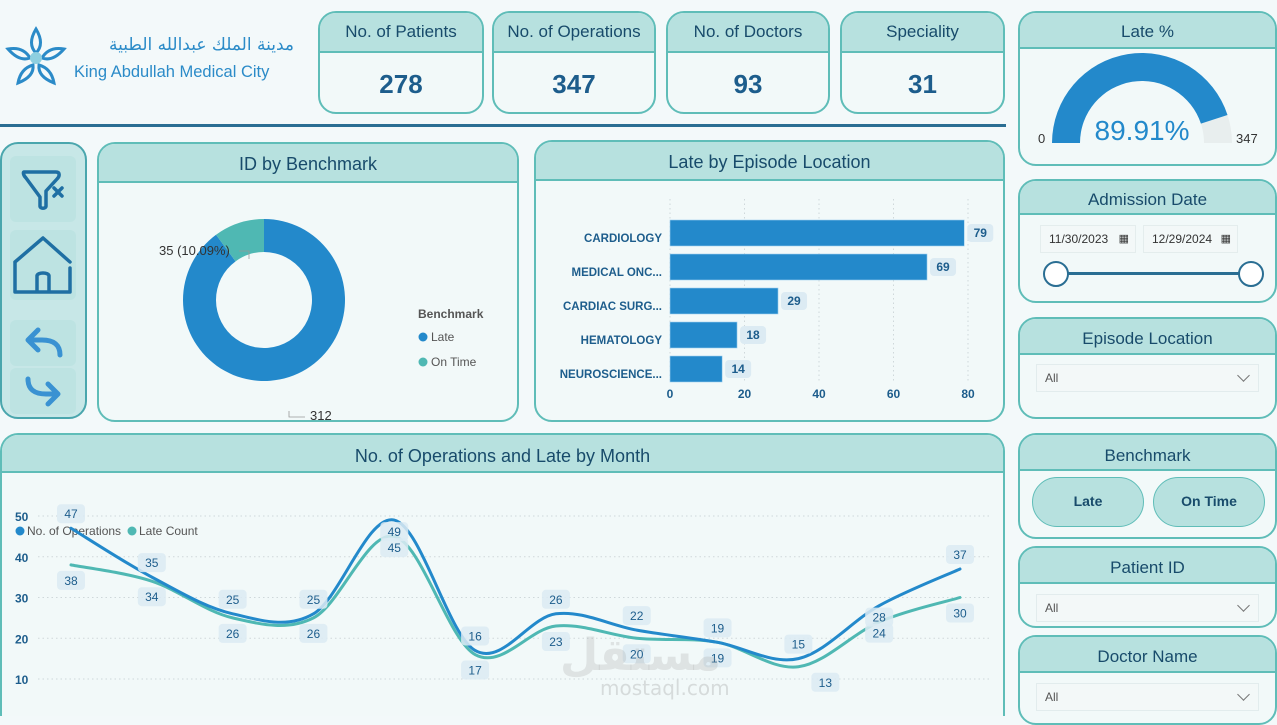 The height and width of the screenshot is (725, 1277). Describe the element at coordinates (623, 239) in the screenshot. I see `y-category-label: CARDIOLOGY` at that location.